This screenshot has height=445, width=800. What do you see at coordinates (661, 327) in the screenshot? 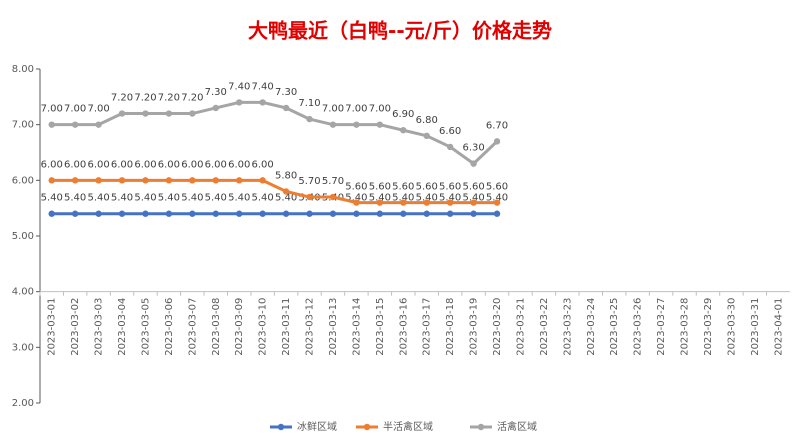
I see `x-tick-label: 2023-03-27` at bounding box center [661, 327].